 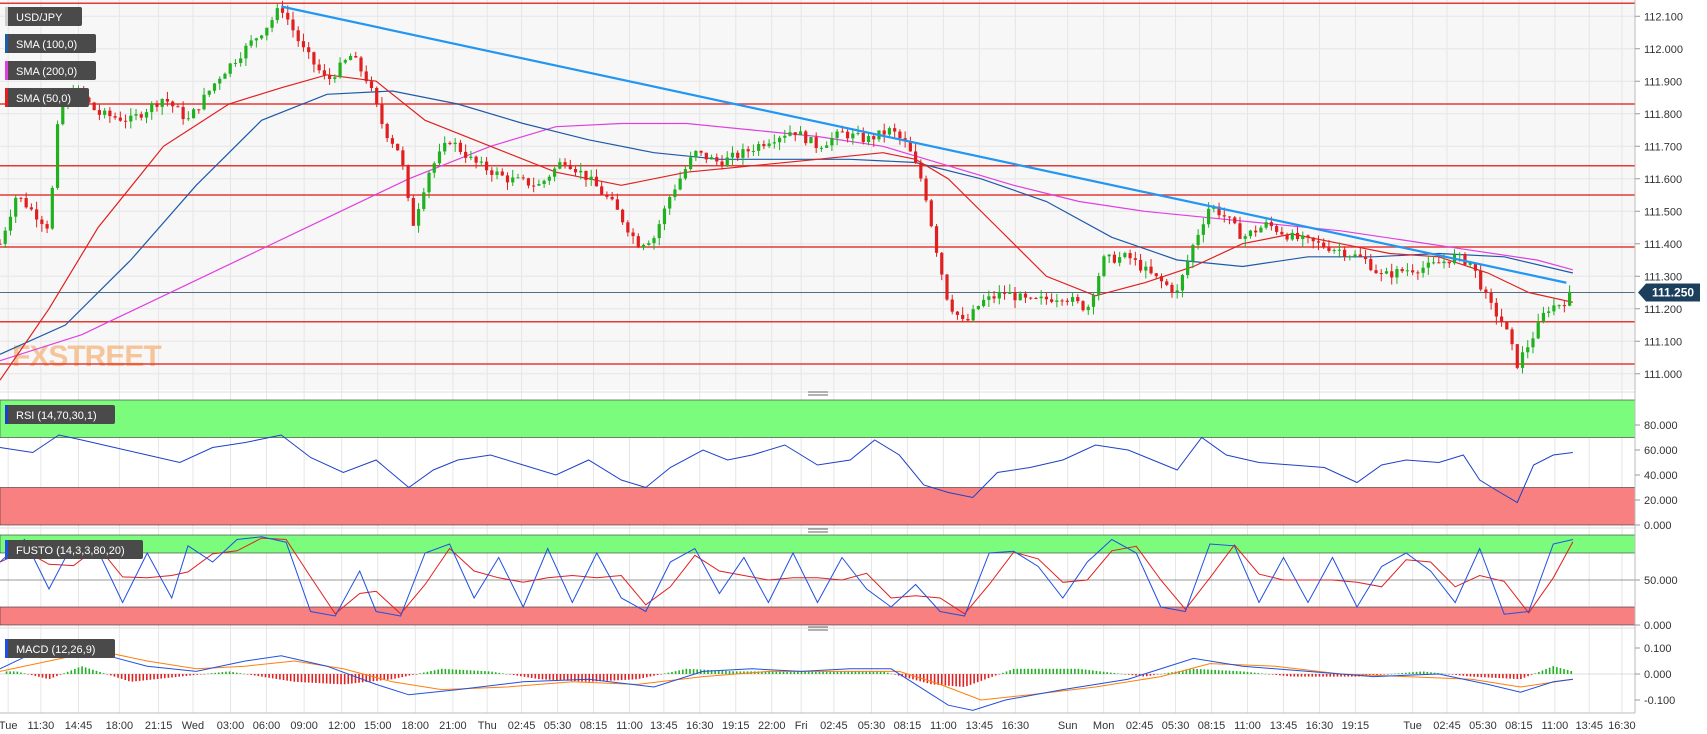 I want to click on x-axis-label-3: 18:00, so click(x=120, y=726).